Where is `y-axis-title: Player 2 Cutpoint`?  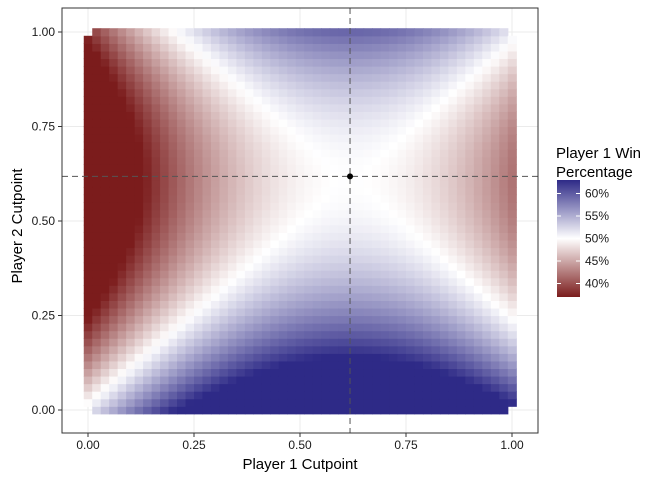
y-axis-title: Player 2 Cutpoint is located at coordinates (17, 226).